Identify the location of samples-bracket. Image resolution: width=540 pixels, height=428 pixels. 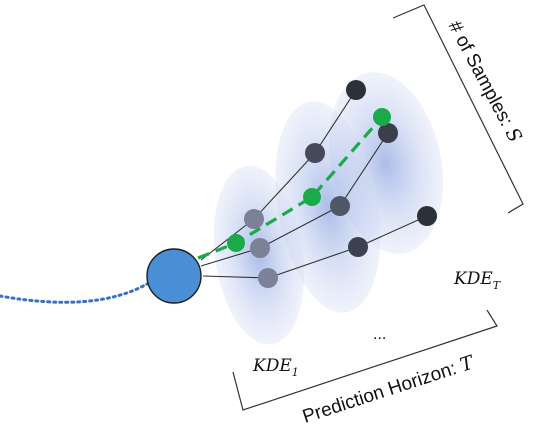
(458, 109).